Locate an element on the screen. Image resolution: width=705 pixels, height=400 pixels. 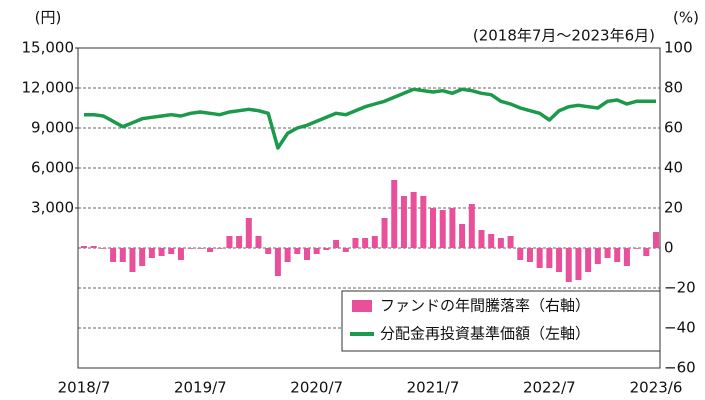
legend-label: ファンドの年間騰落率（右軸） is located at coordinates (485, 306).